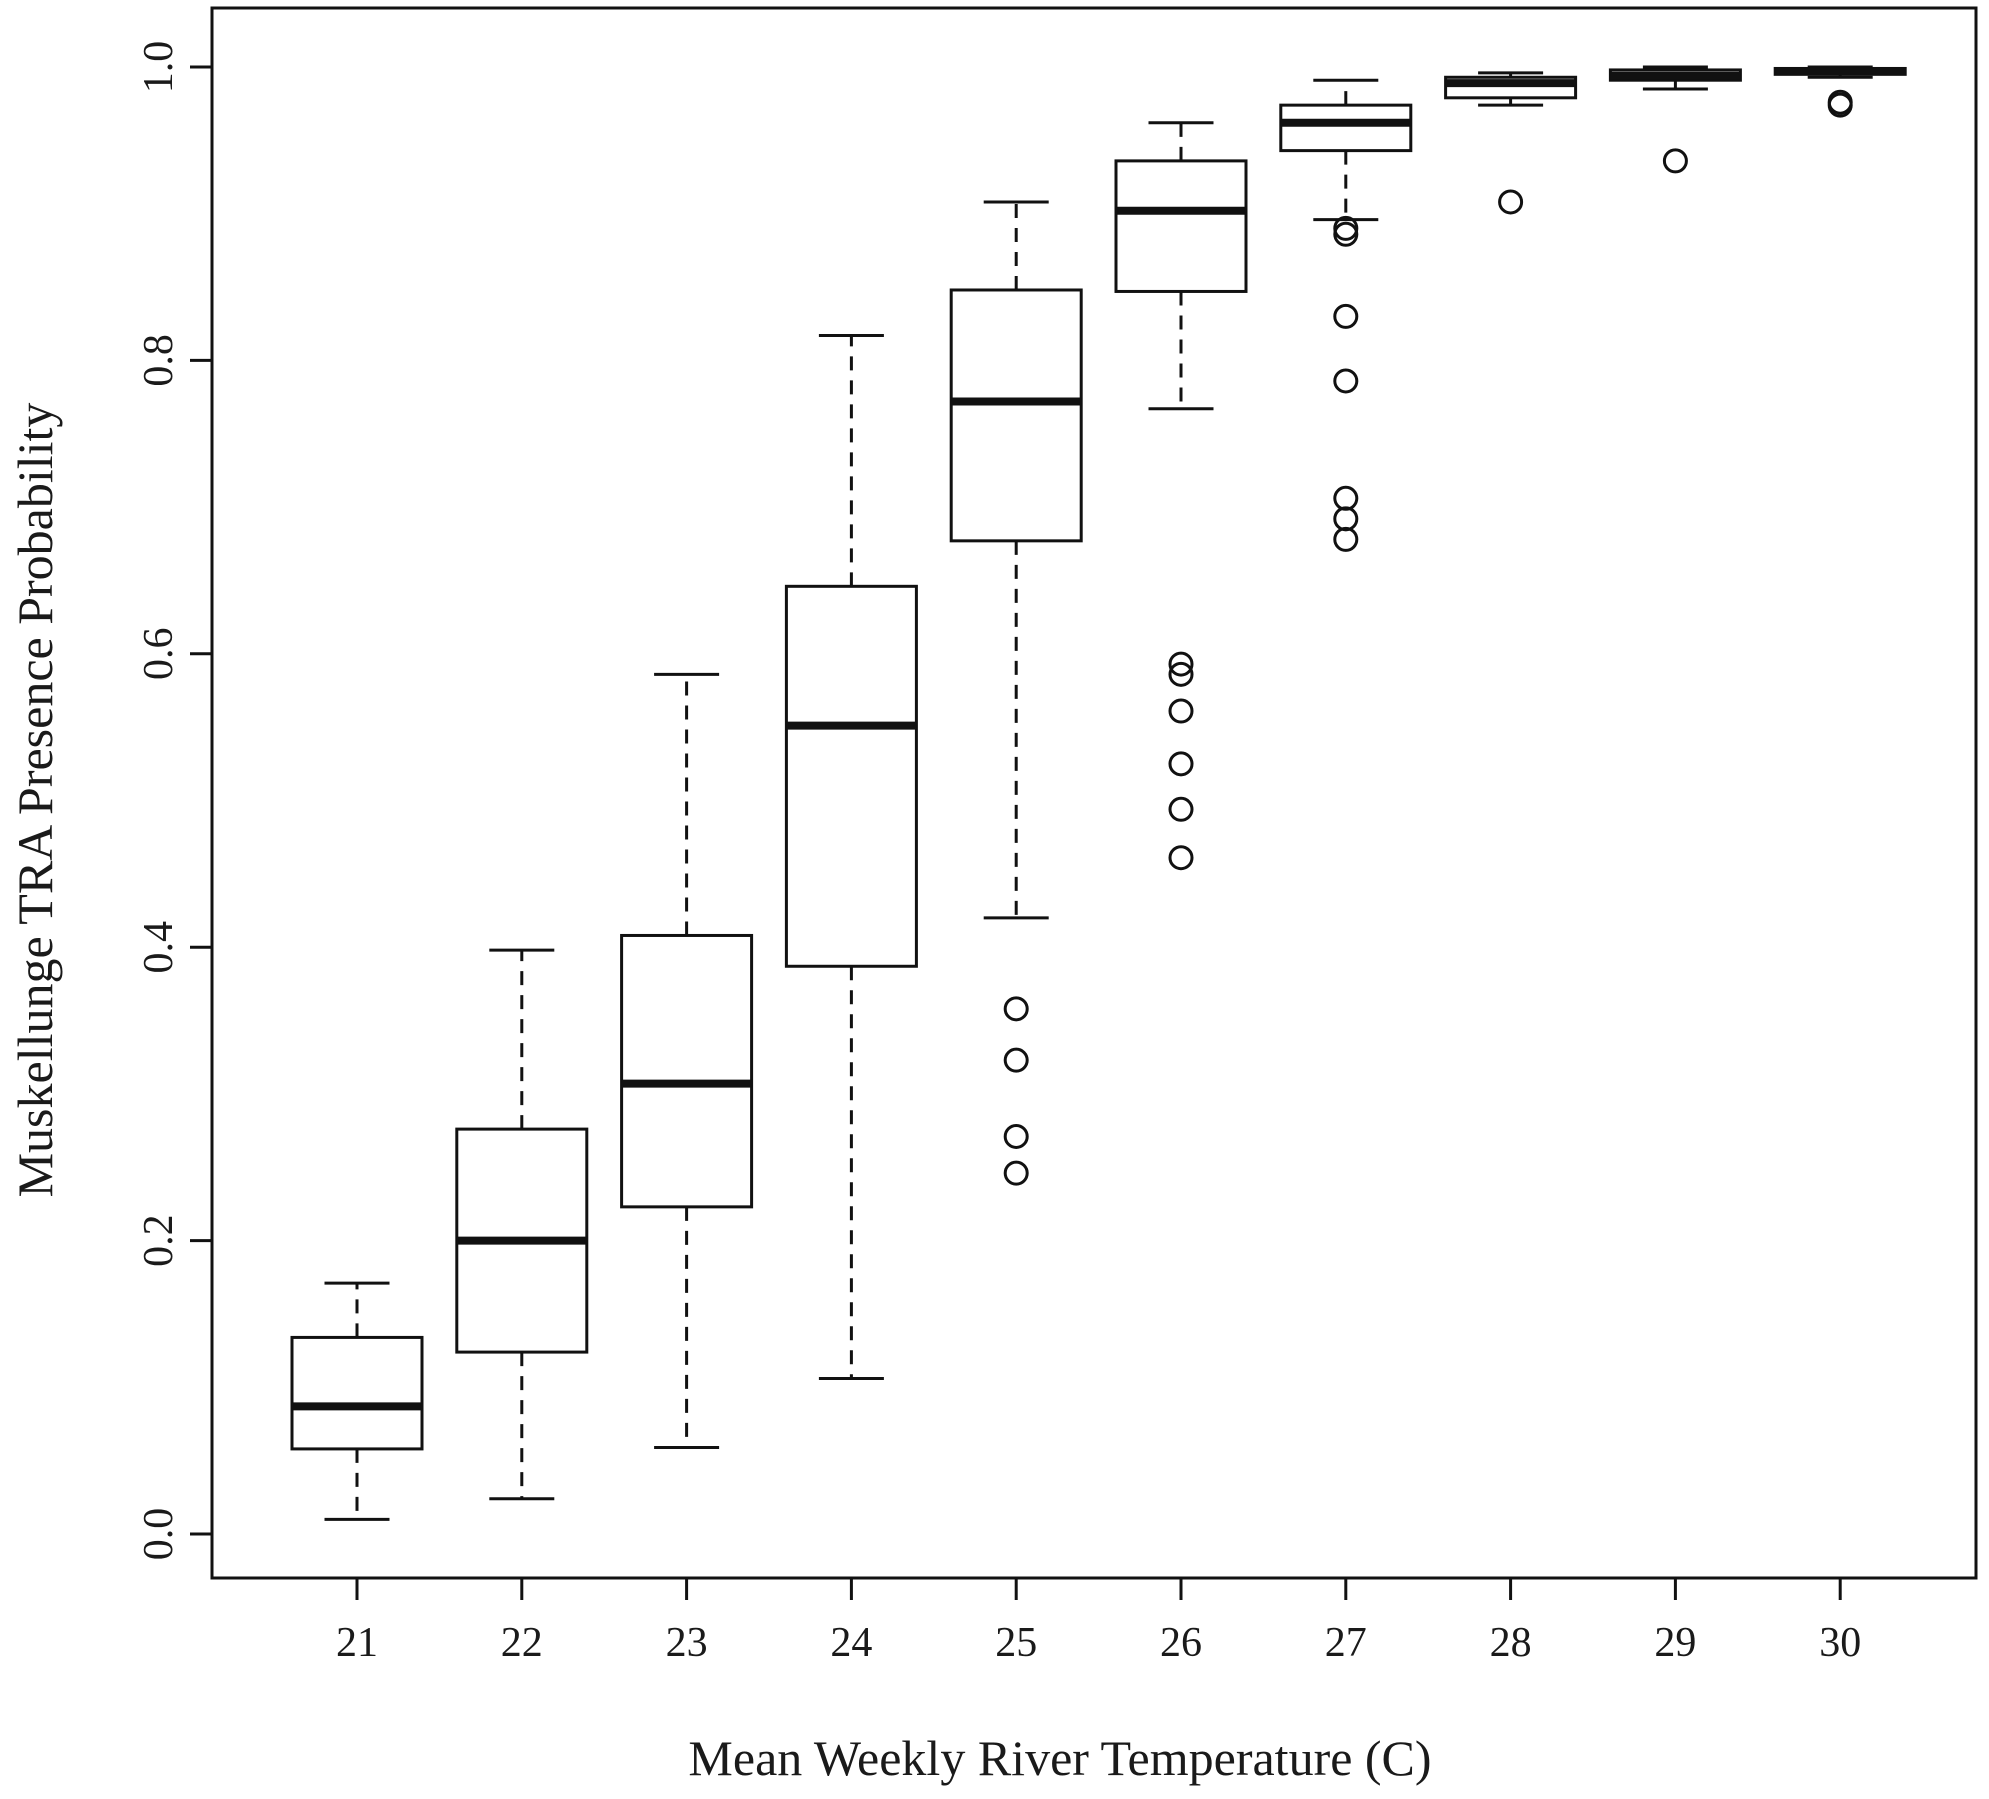 Image resolution: width=1989 pixels, height=1799 pixels. What do you see at coordinates (851, 1643) in the screenshot?
I see `x-tick-label: 24` at bounding box center [851, 1643].